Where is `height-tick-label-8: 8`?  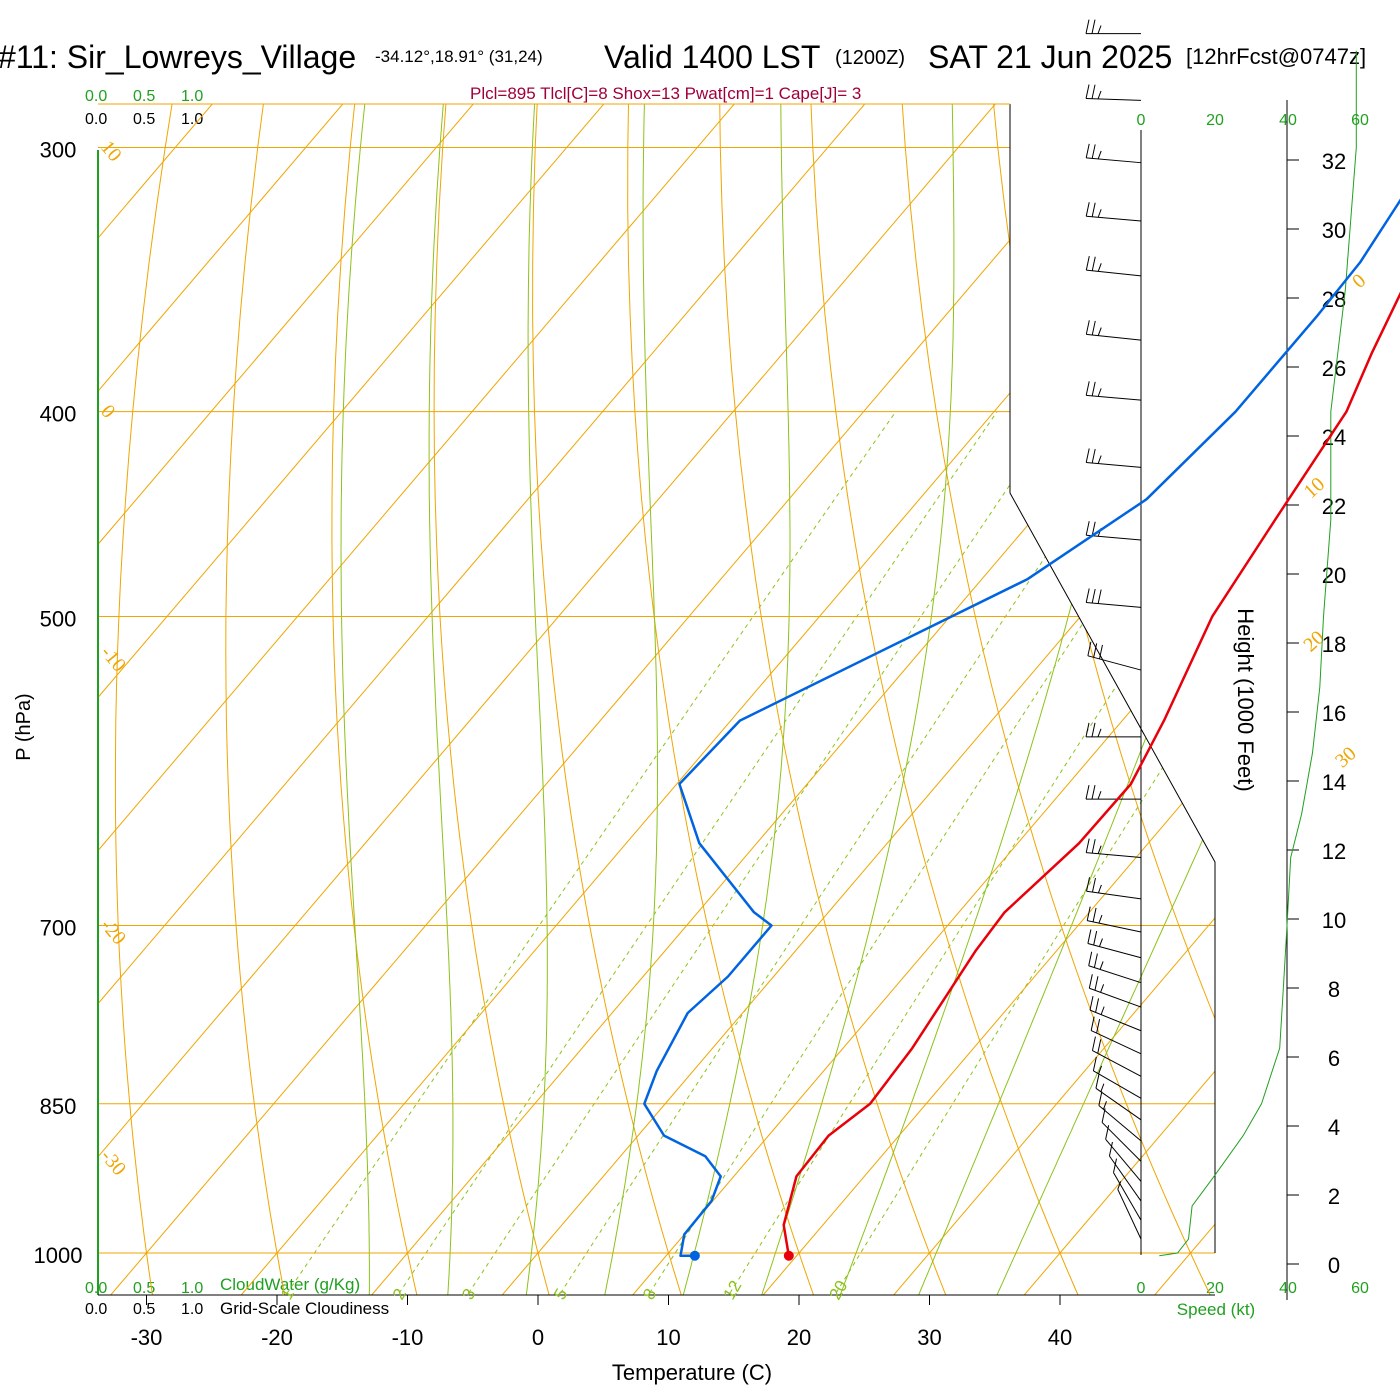 height-tick-label-8: 8 is located at coordinates (1334, 989).